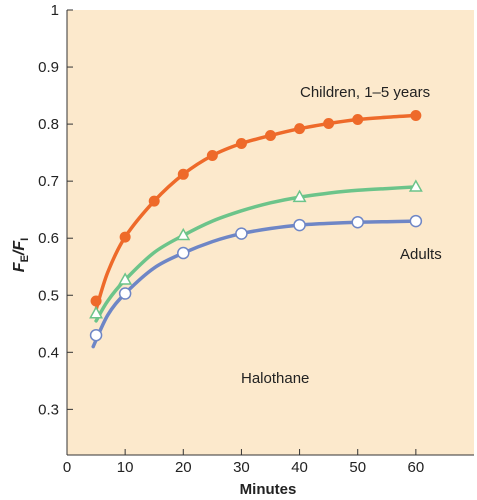 Image resolution: width=477 pixels, height=500 pixels. Describe the element at coordinates (48, 238) in the screenshot. I see `y-tick-label: 0.6` at that location.